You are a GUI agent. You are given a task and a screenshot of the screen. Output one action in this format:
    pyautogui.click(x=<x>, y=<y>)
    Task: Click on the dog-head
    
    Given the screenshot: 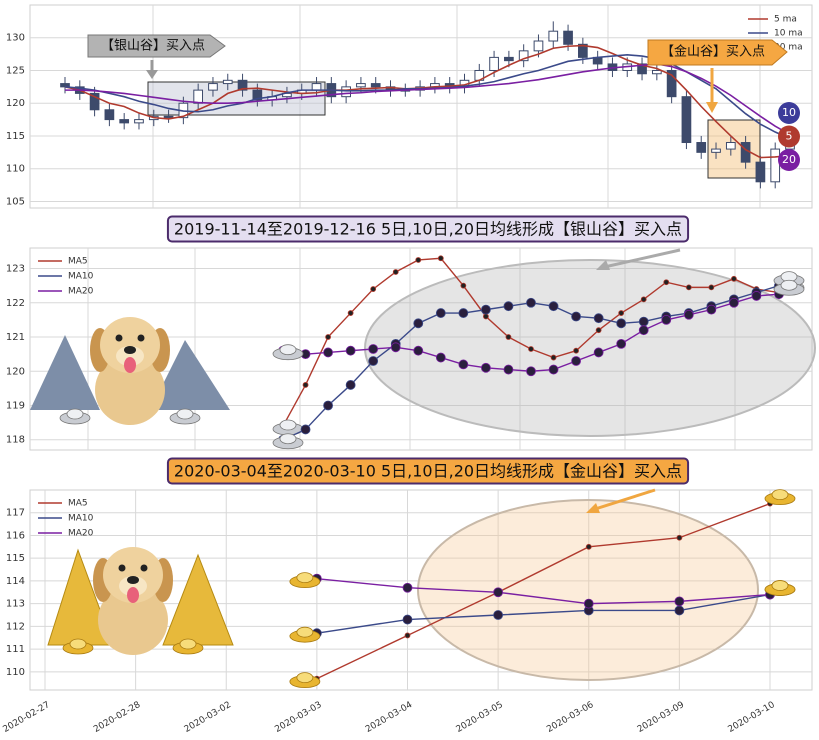 What is the action you would take?
    pyautogui.click(x=130, y=345)
    